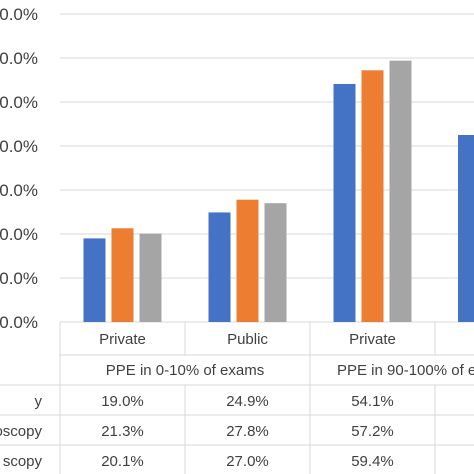 This screenshot has height=474, width=474. I want to click on y-tick-label: 20.0%, so click(19, 234).